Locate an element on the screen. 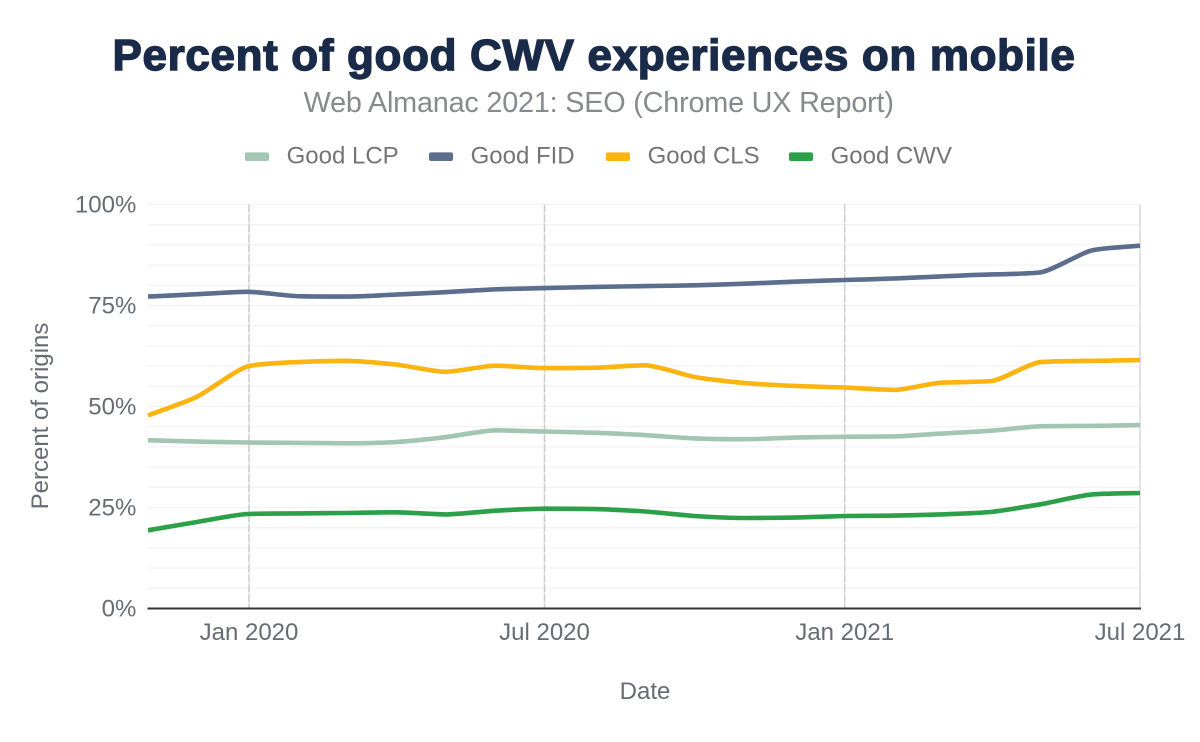 Image resolution: width=1200 pixels, height=742 pixels. svg-text: Percent of origins is located at coordinates (40, 416).